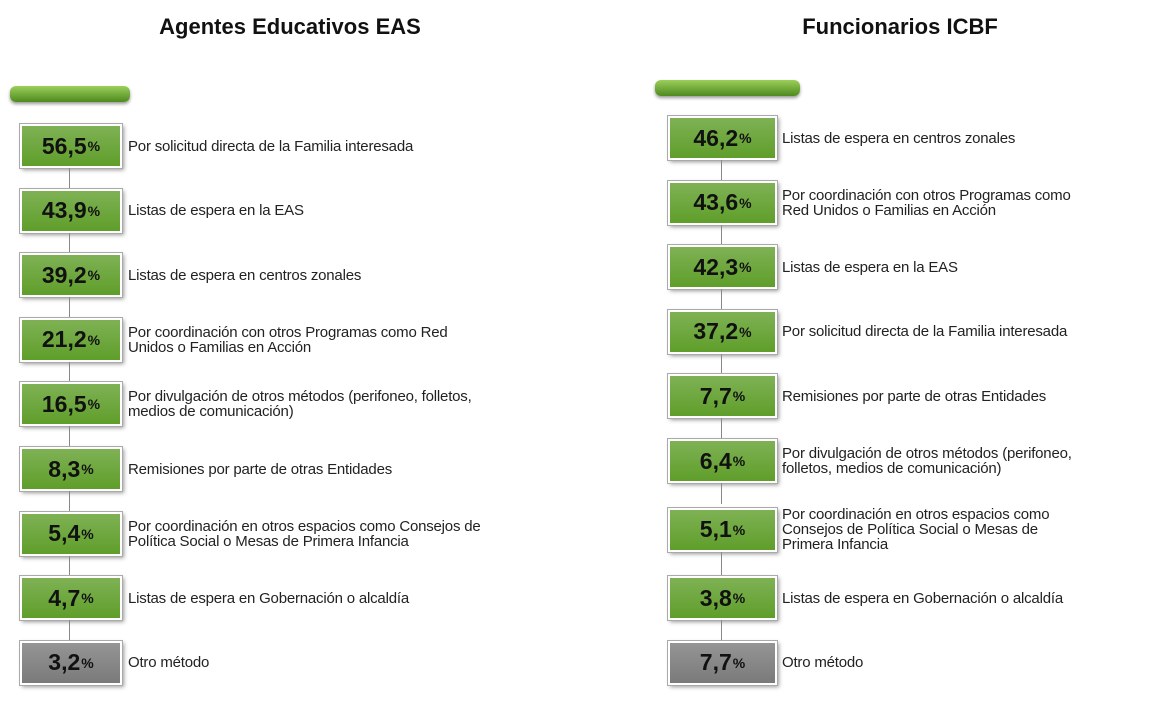 The width and height of the screenshot is (1166, 704). I want to click on percent-value: 4,7, so click(64, 597).